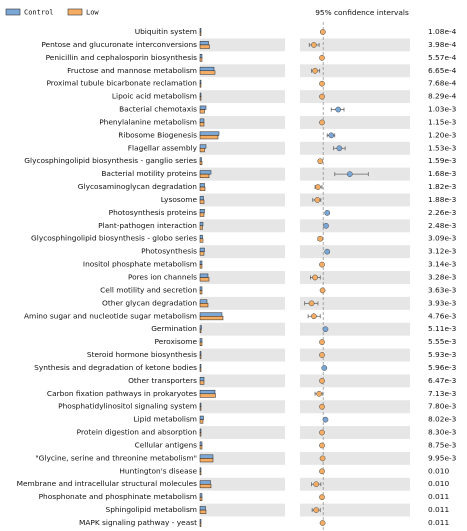 This screenshot has height=531, width=467. I want to click on p-value: 0.011, so click(438, 509).